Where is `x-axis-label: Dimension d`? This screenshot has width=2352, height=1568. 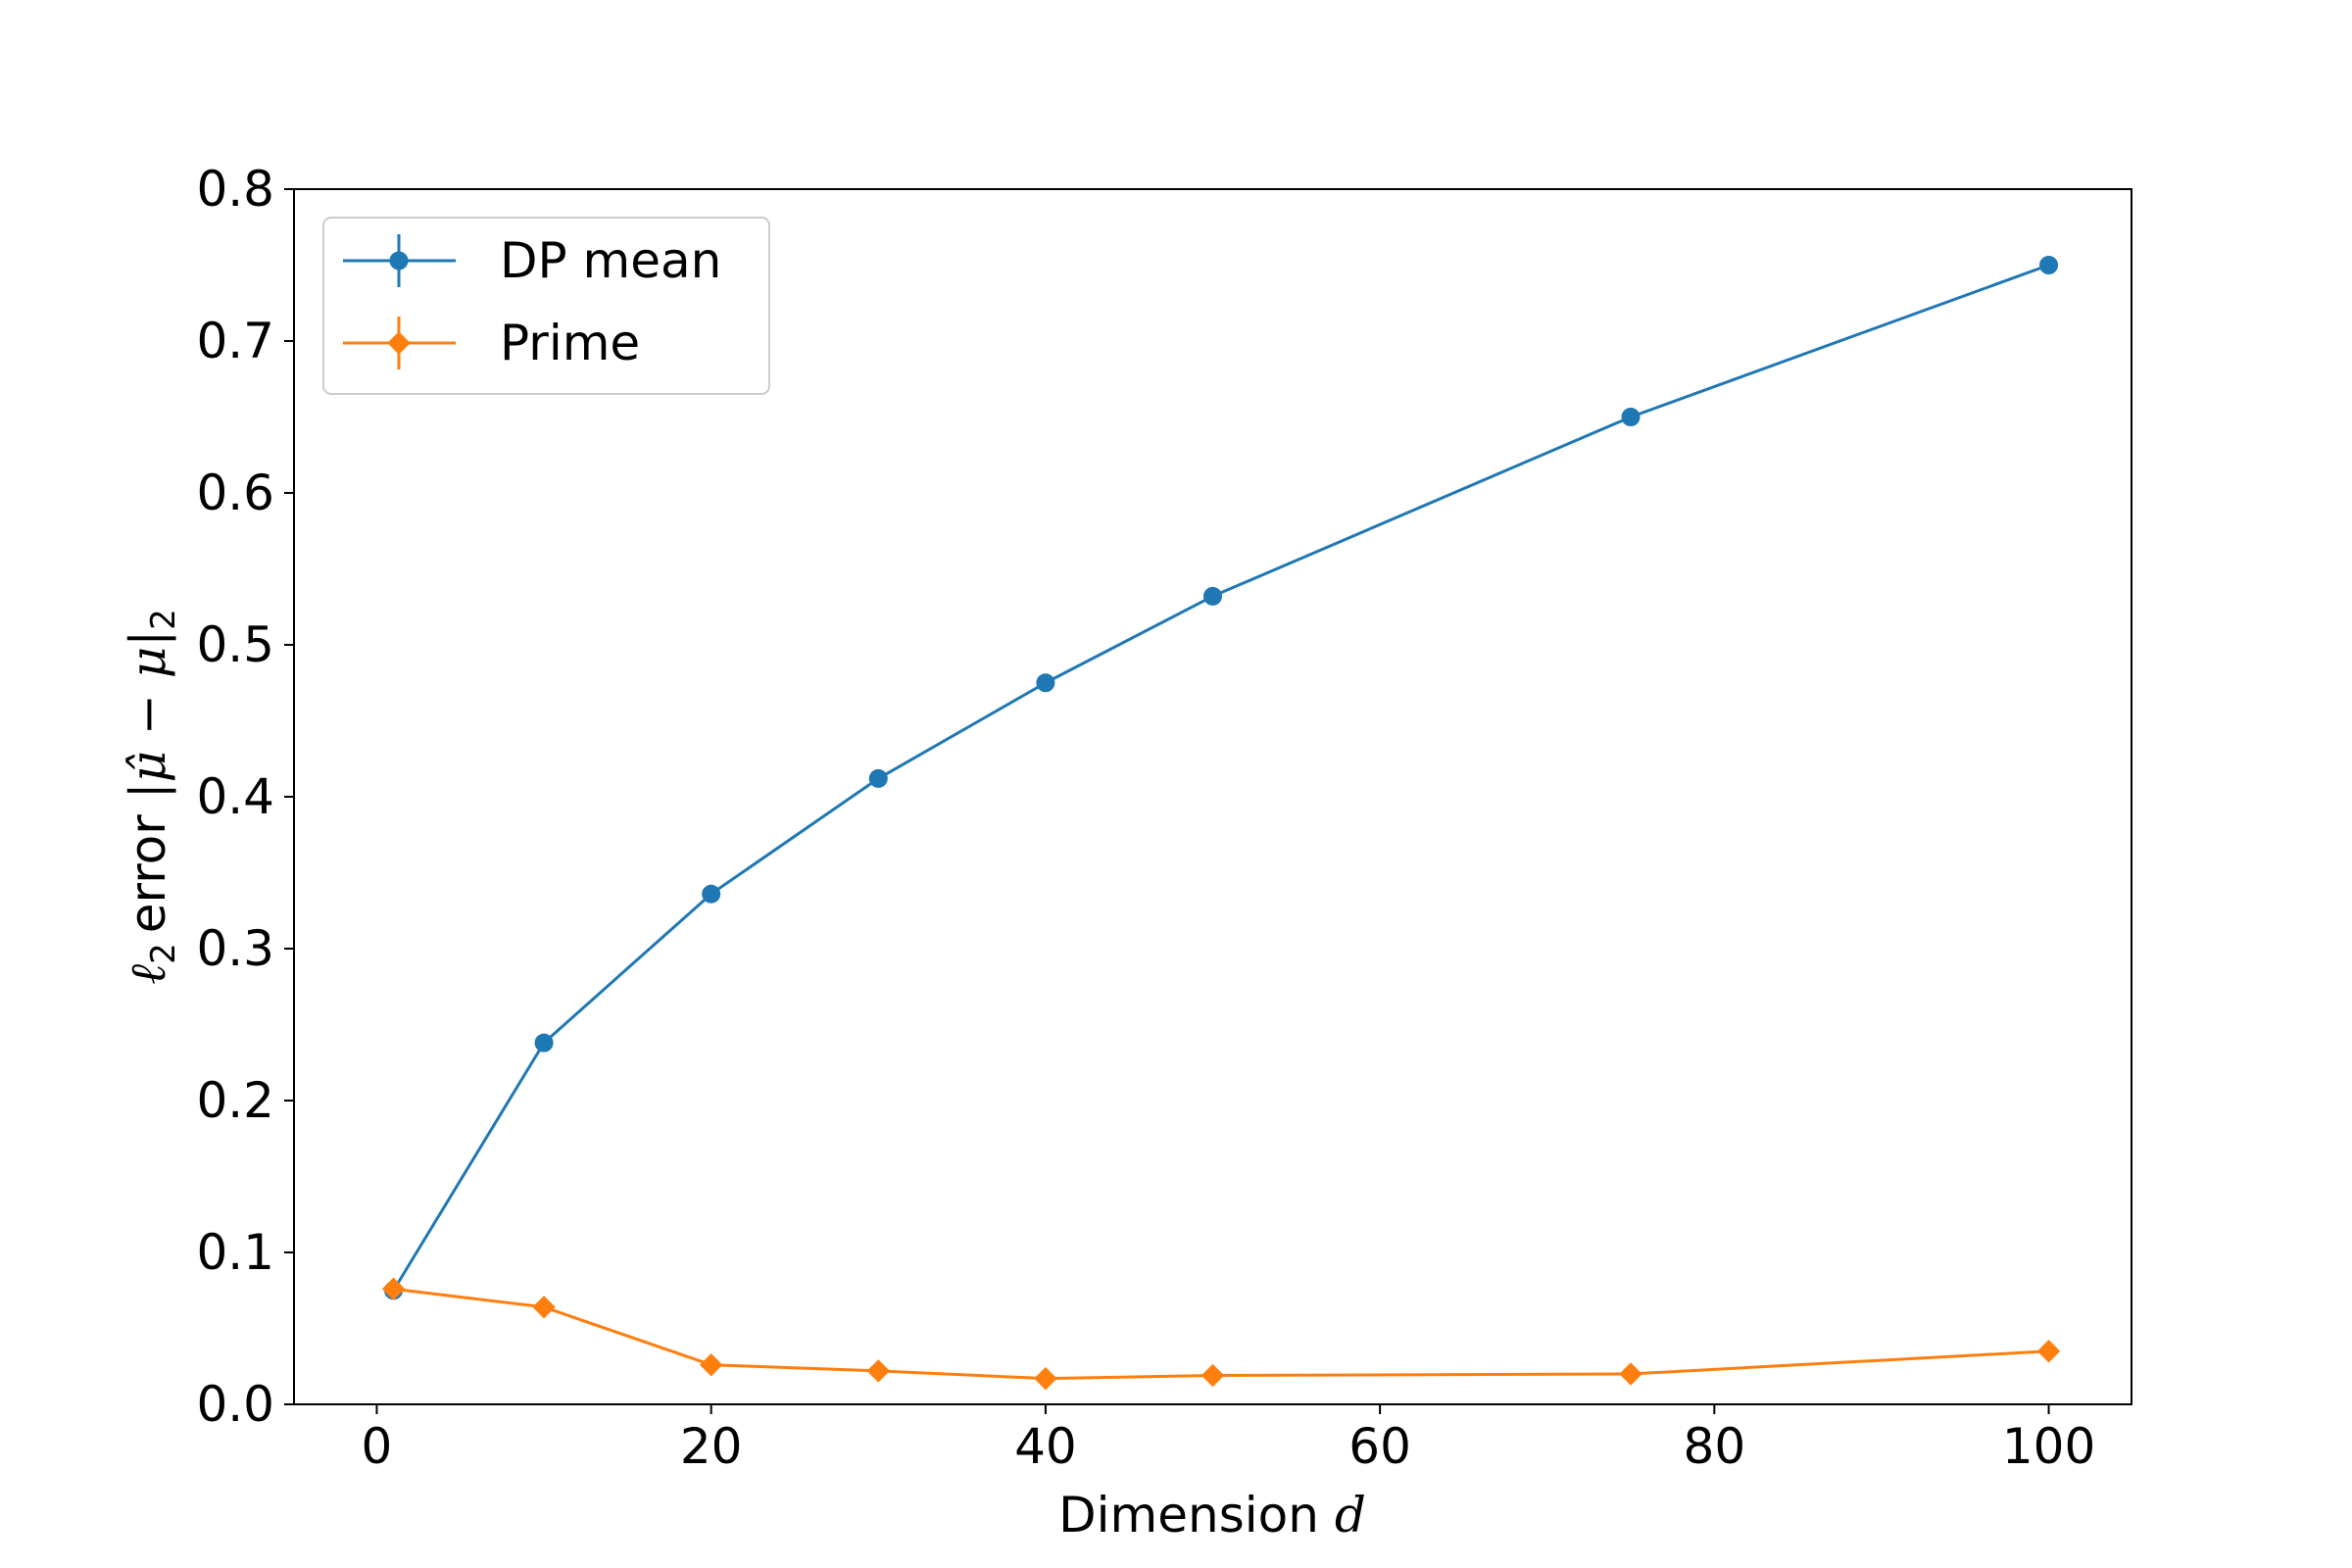 x-axis-label: Dimension d is located at coordinates (1212, 1515).